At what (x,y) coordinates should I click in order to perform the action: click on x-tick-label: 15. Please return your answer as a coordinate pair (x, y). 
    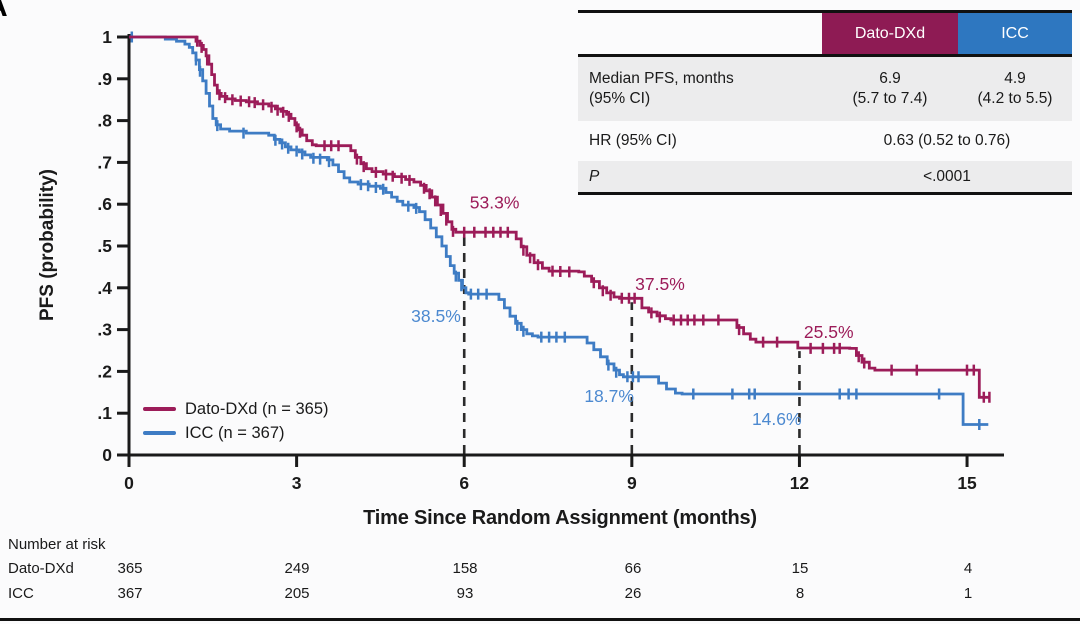
    Looking at the image, I should click on (967, 483).